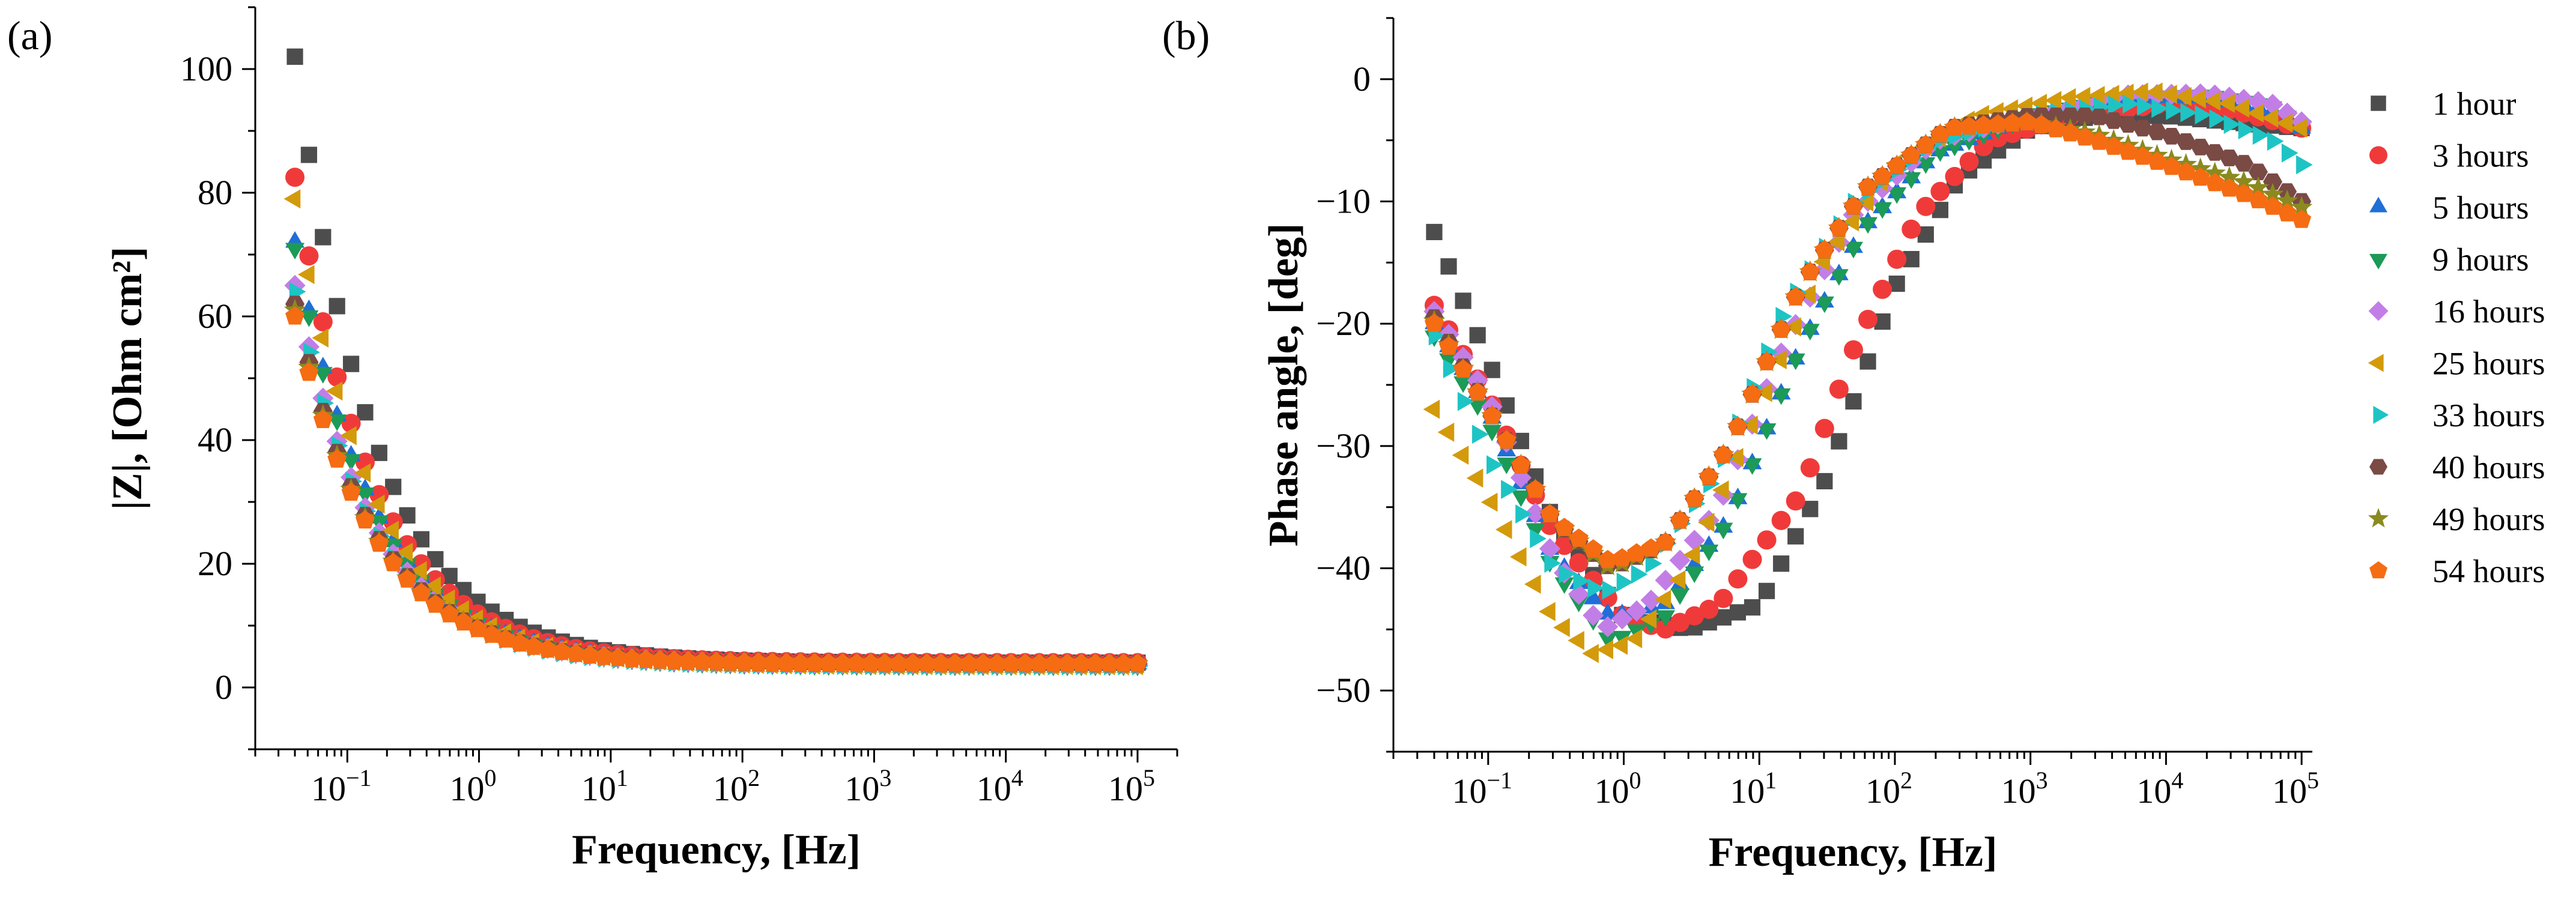  I want to click on legend-label: 5 hours, so click(2480, 208).